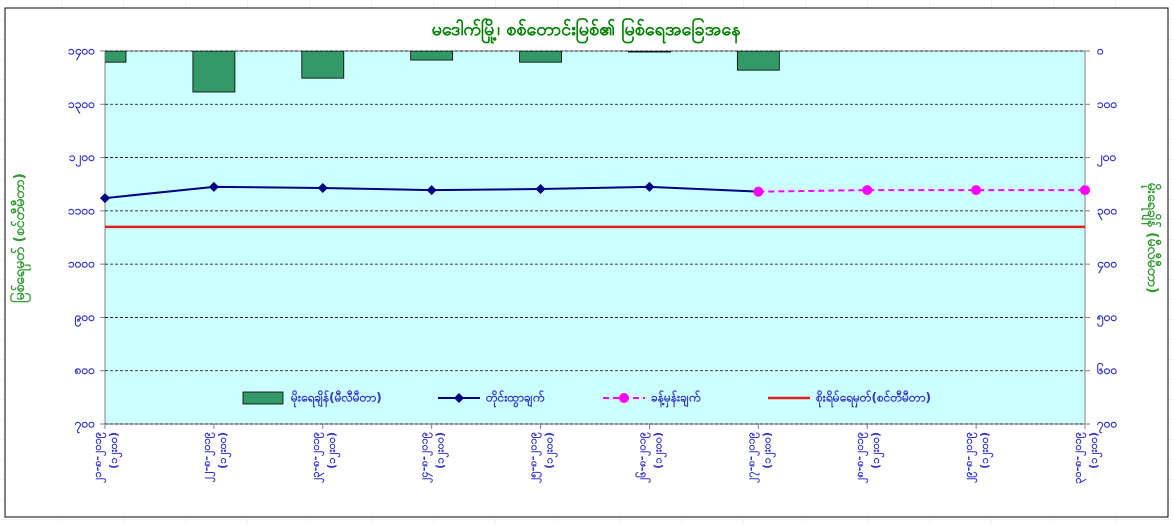  I want to click on y2-tick-label: ၆၀၀, so click(1107, 369).